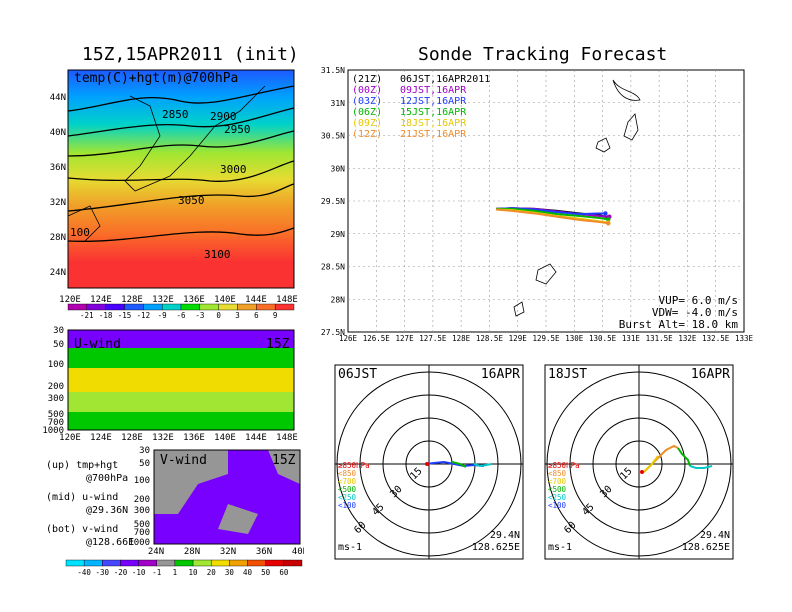  Describe the element at coordinates (181, 380) in the screenshot. I see `uwind-band` at that location.